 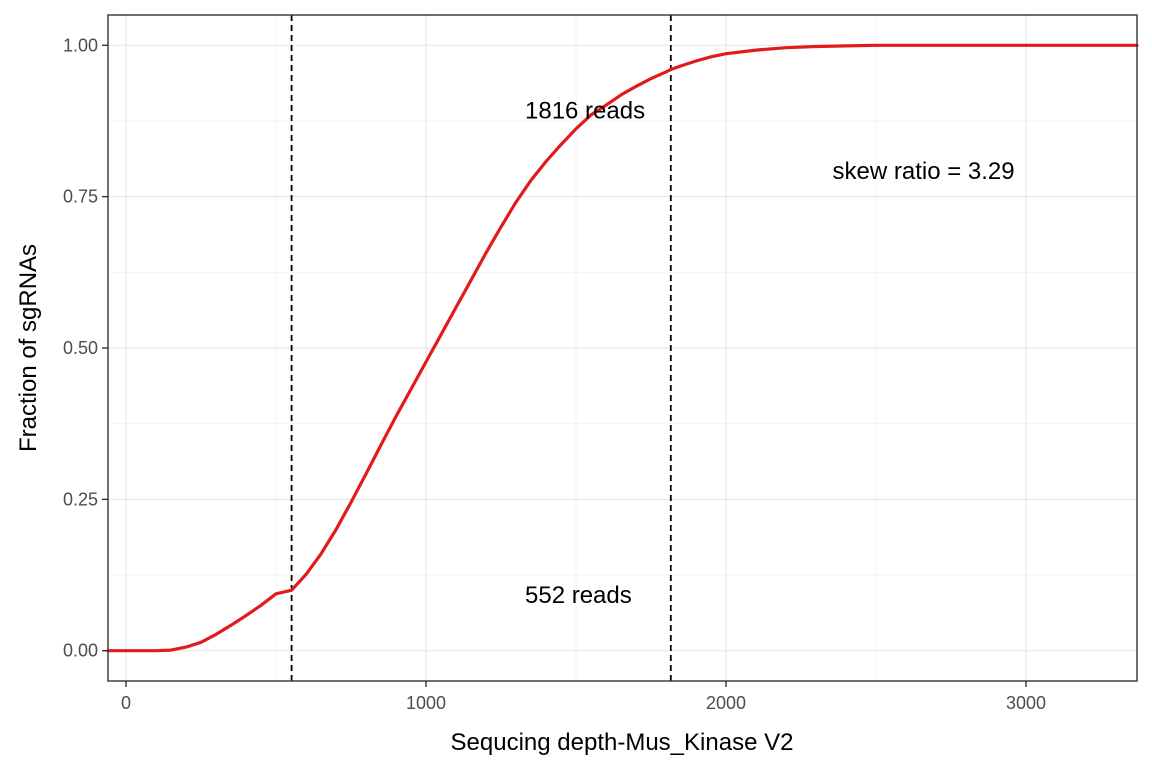 What do you see at coordinates (80, 197) in the screenshot?
I see `y-tick-label: 0.75` at bounding box center [80, 197].